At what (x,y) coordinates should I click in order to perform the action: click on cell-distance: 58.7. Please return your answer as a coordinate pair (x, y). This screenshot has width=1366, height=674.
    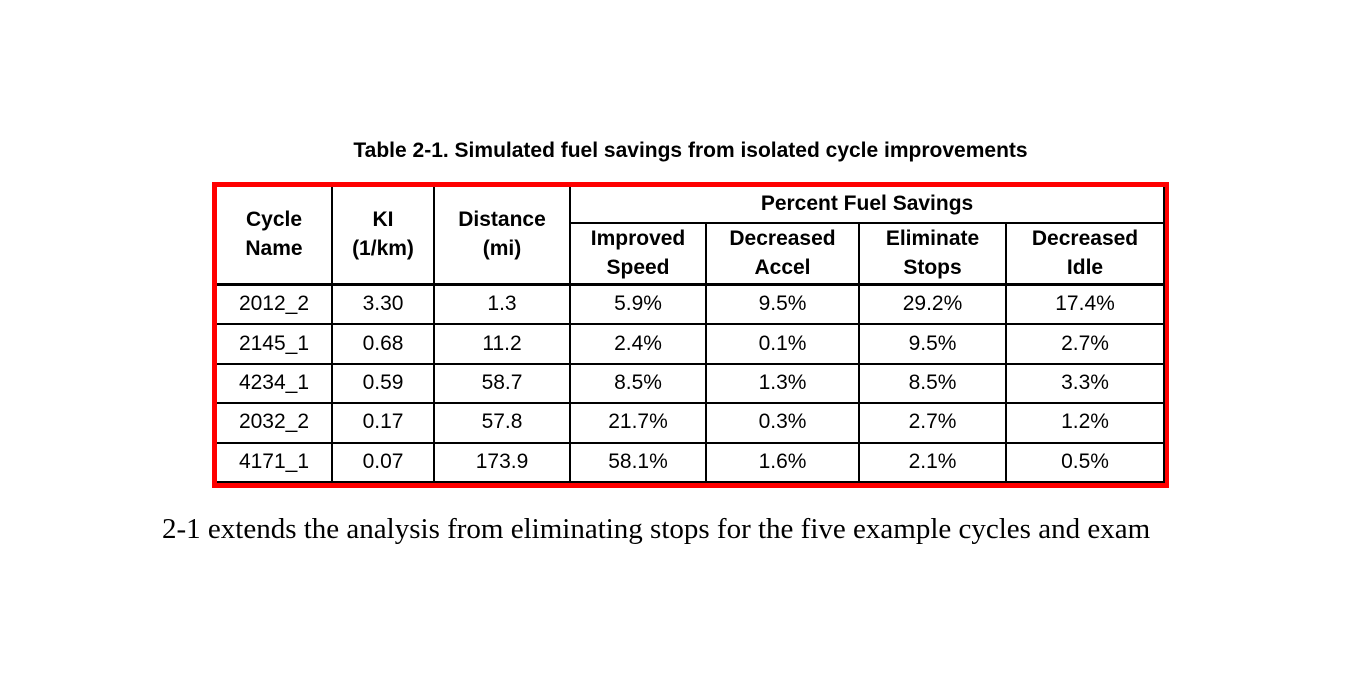
    Looking at the image, I should click on (502, 383).